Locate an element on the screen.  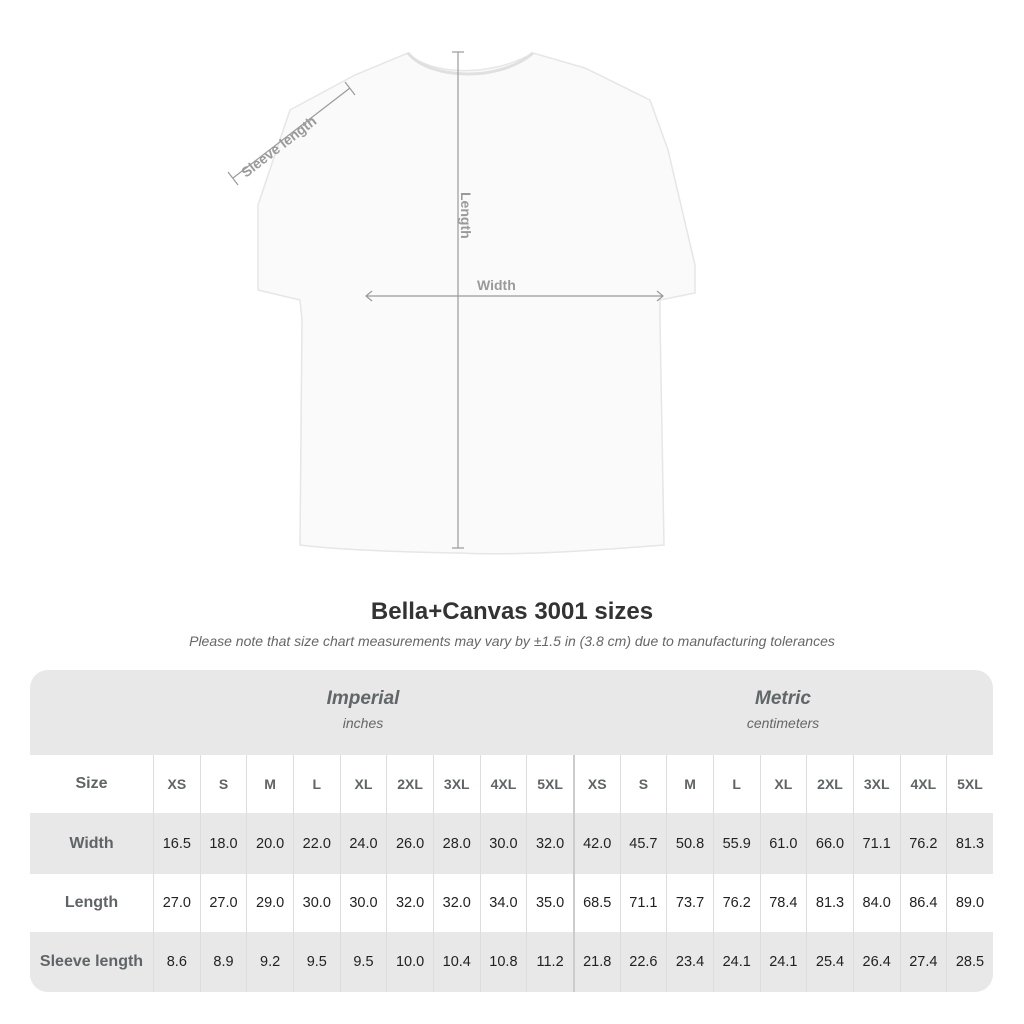
metric-value: 73.7 is located at coordinates (689, 903).